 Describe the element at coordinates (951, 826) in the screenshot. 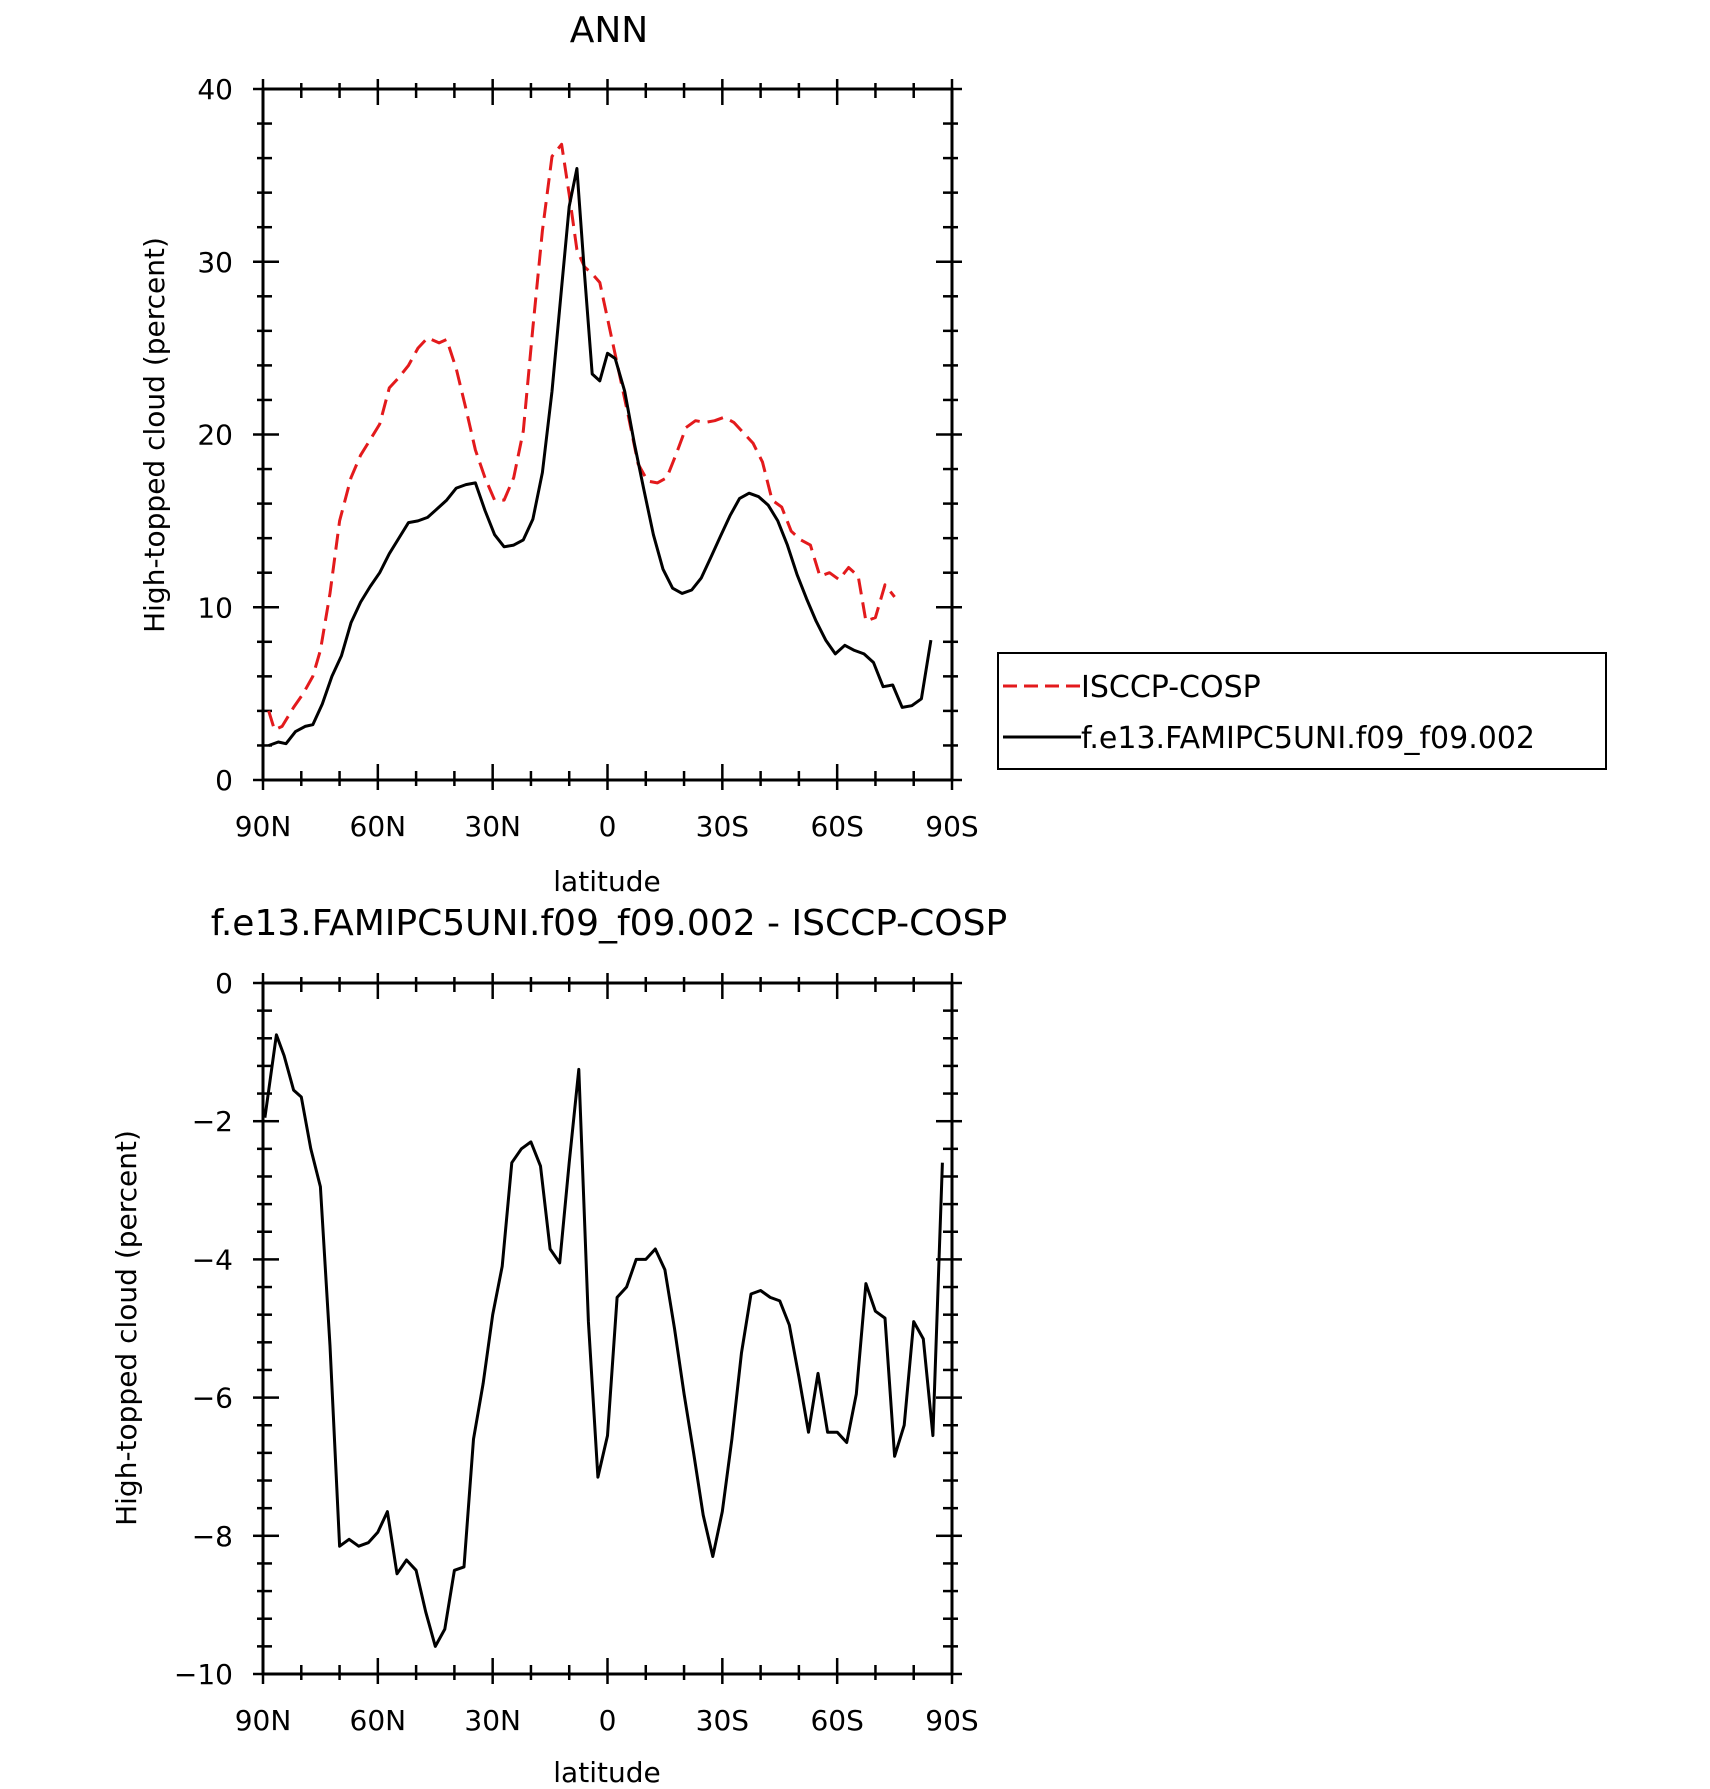

I see `top-x-tick-label: 90S` at that location.